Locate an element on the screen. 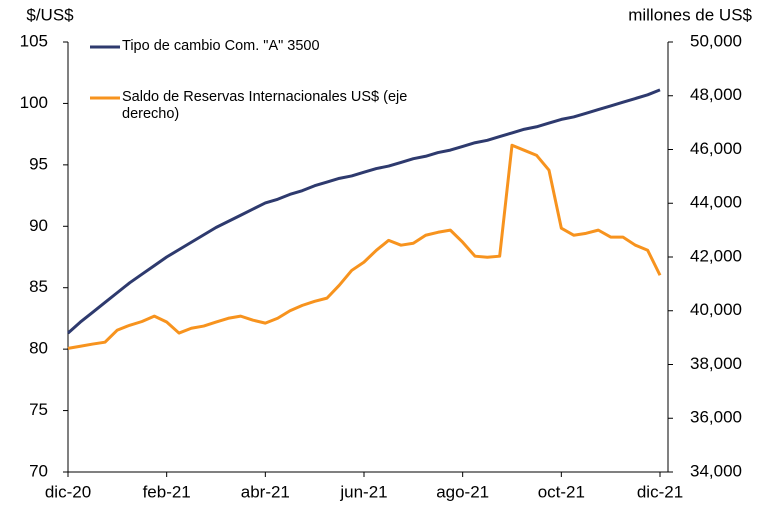 This screenshot has height=506, width=761. y-tick-label: 85 is located at coordinates (38, 286).